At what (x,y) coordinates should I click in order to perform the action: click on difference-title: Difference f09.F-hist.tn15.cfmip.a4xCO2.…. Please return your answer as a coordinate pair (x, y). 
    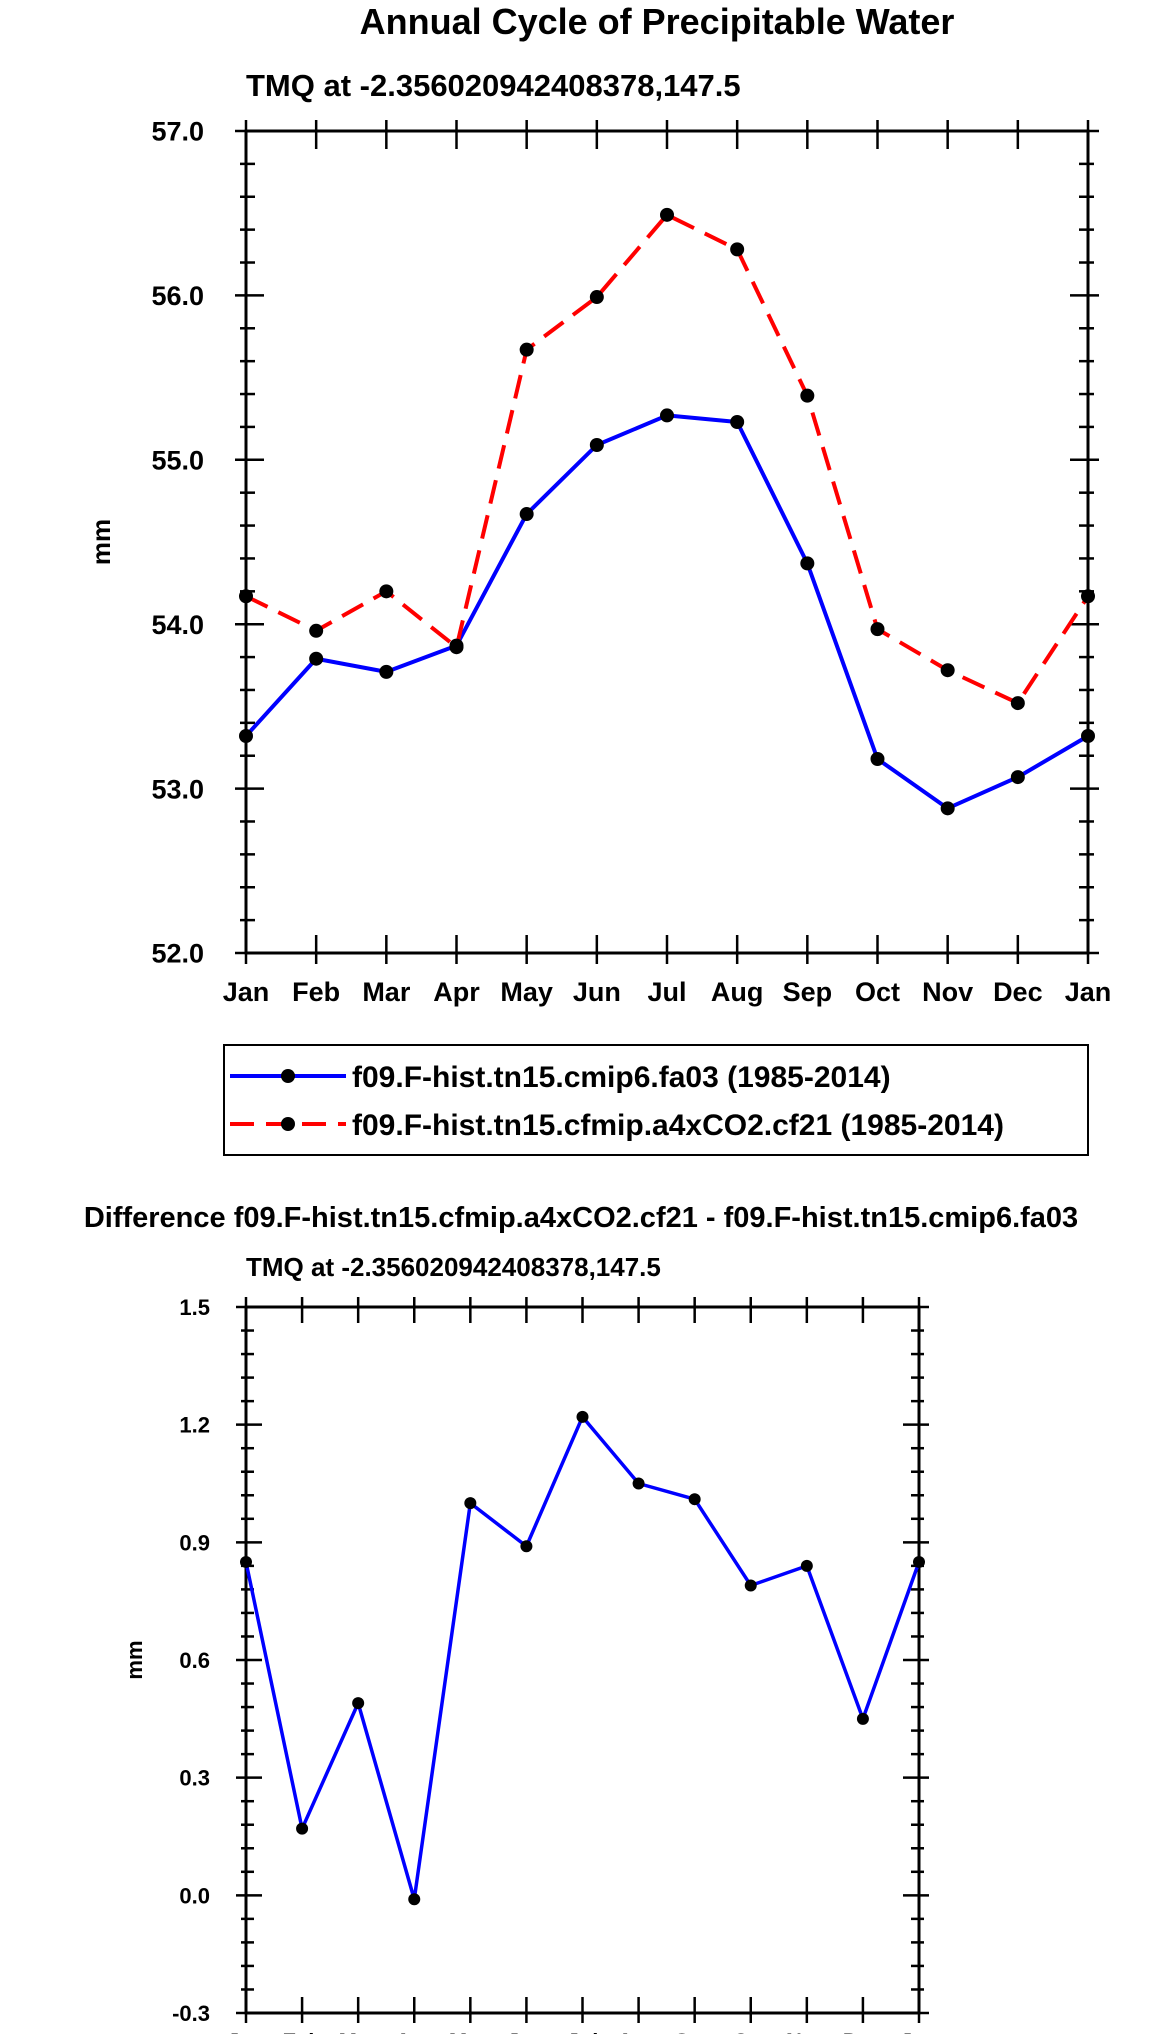
    Looking at the image, I should click on (581, 1218).